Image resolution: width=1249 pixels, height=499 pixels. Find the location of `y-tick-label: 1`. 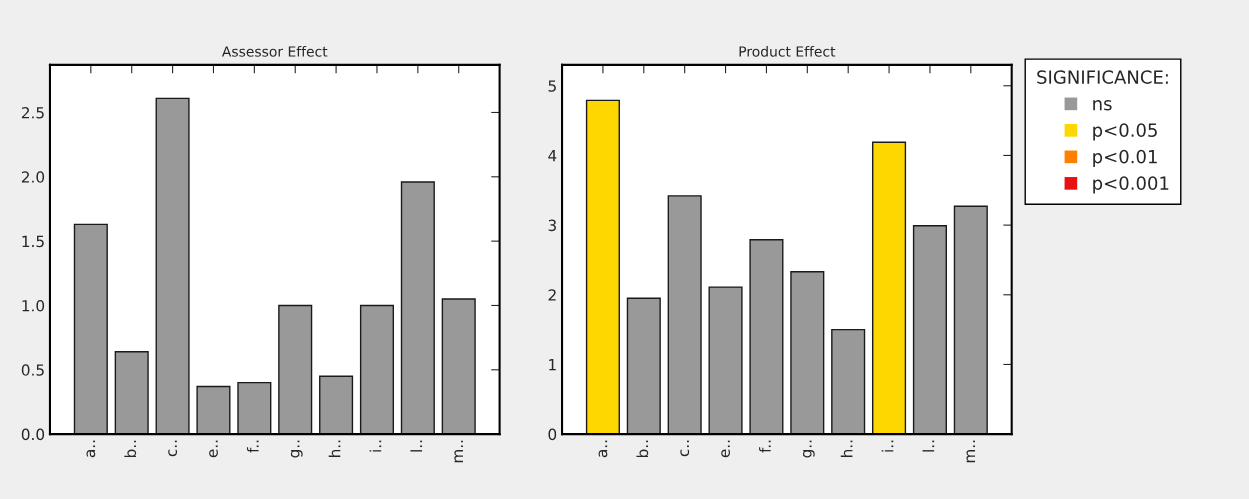

y-tick-label: 1 is located at coordinates (552, 365).